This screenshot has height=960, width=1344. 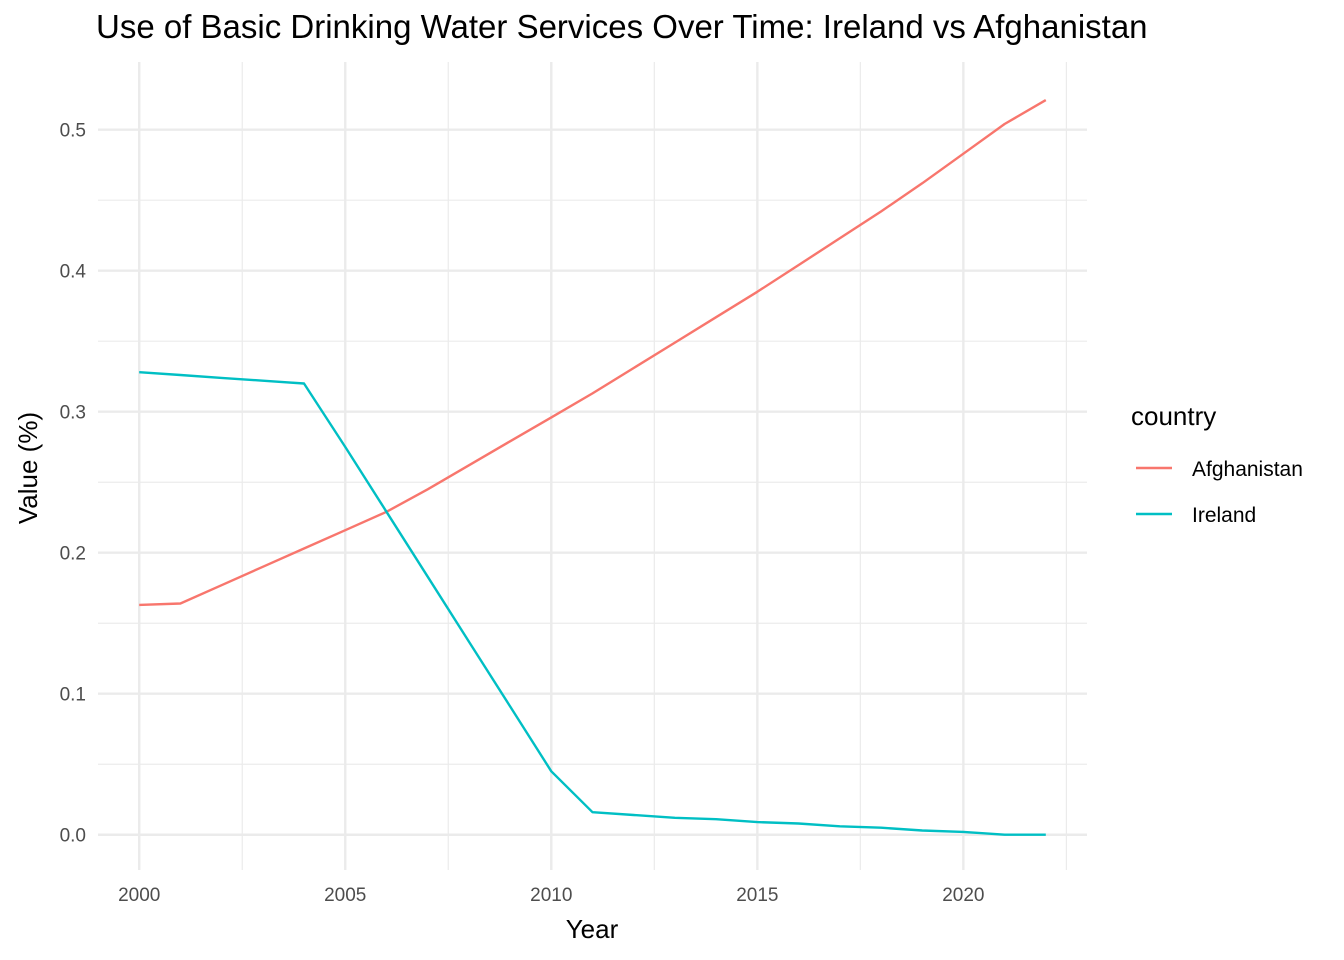 What do you see at coordinates (73, 836) in the screenshot?
I see `y-tick-label: 0.0` at bounding box center [73, 836].